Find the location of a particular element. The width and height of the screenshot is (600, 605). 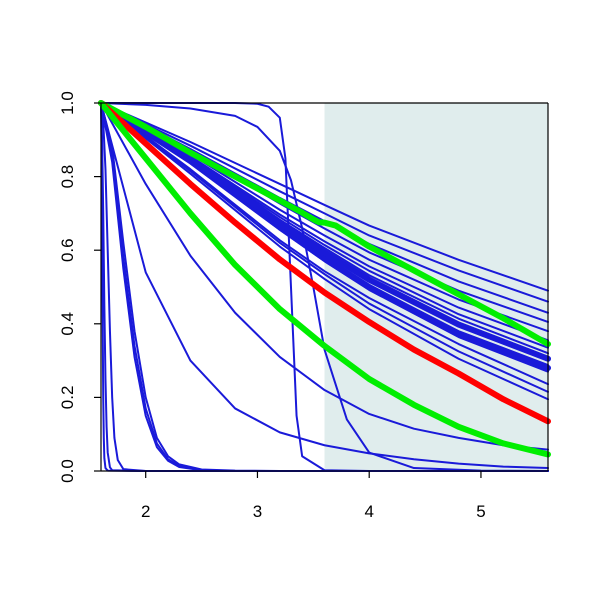

y-tick-label-0: 0.0 is located at coordinates (67, 471).